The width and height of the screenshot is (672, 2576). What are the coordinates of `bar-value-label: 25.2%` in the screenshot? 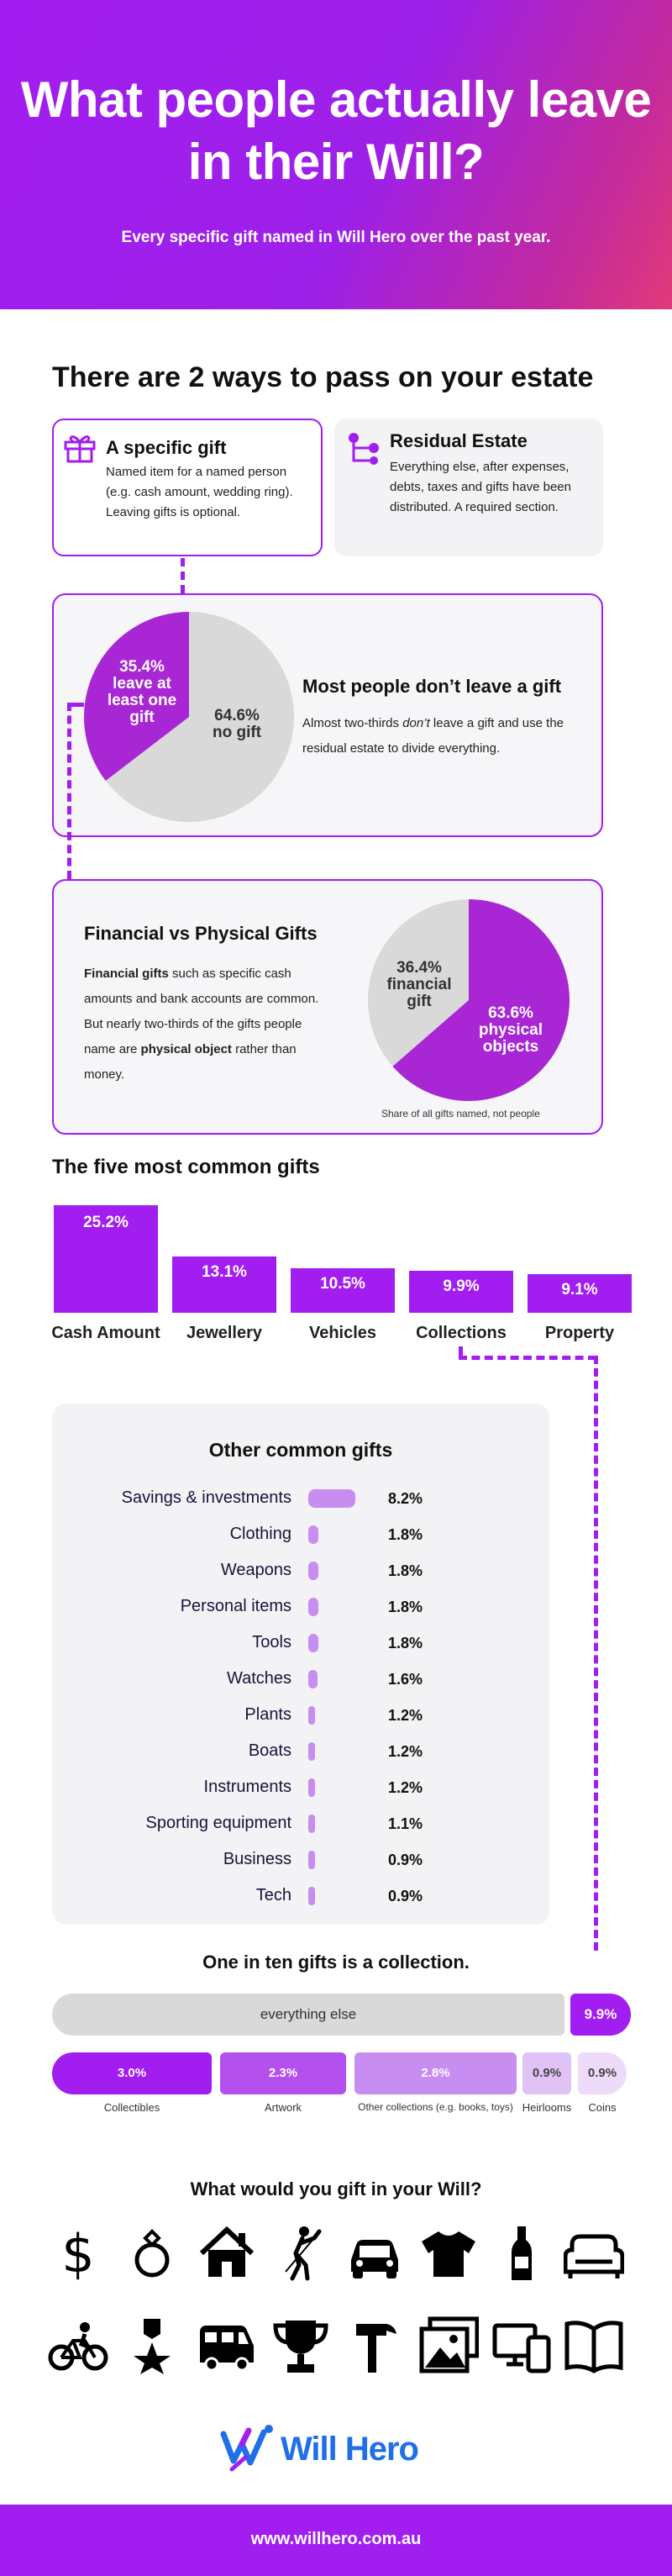 It's located at (106, 1222).